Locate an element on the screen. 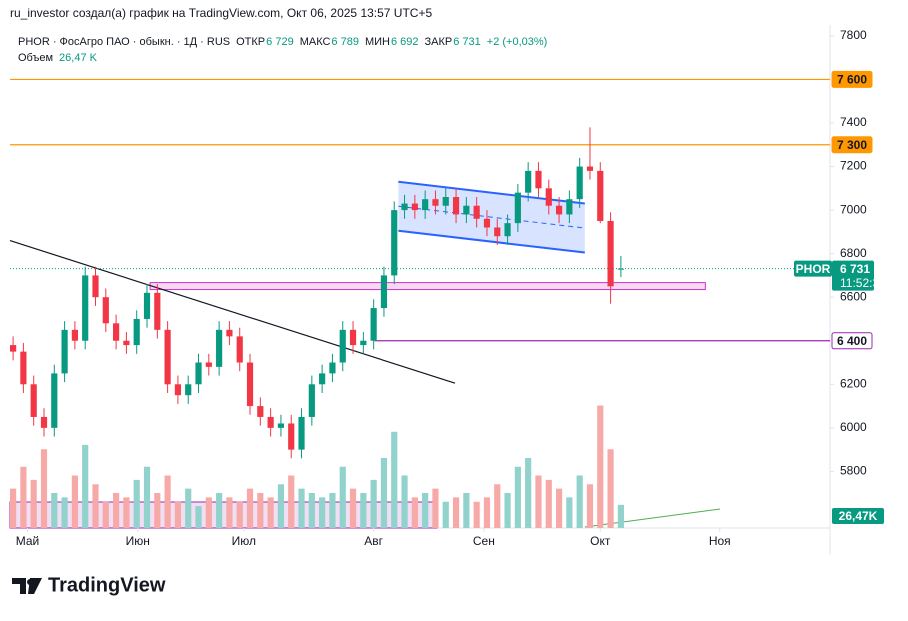 This screenshot has width=908, height=621. symbol-box is located at coordinates (813, 268).